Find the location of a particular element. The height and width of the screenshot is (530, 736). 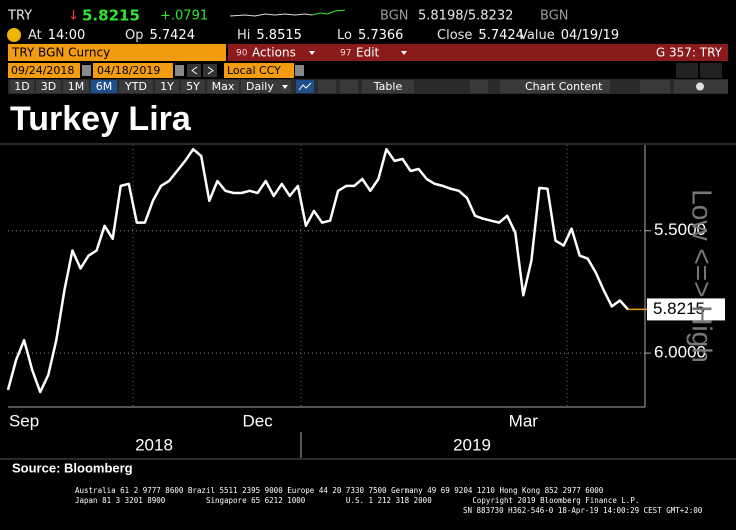

prev-button is located at coordinates (194, 70).